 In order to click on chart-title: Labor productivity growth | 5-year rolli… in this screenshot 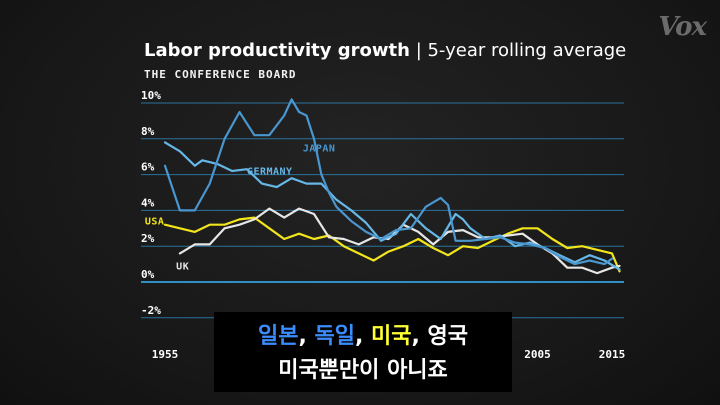, I will do `click(385, 50)`.